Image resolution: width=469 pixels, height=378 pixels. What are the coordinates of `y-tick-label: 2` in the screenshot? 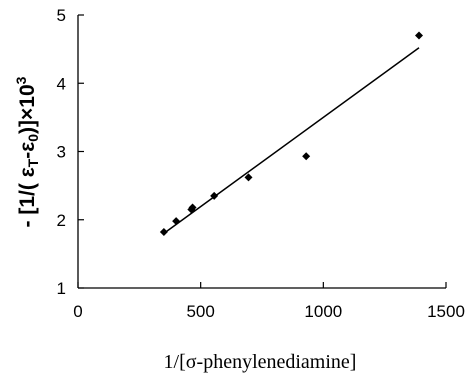 It's located at (61, 220).